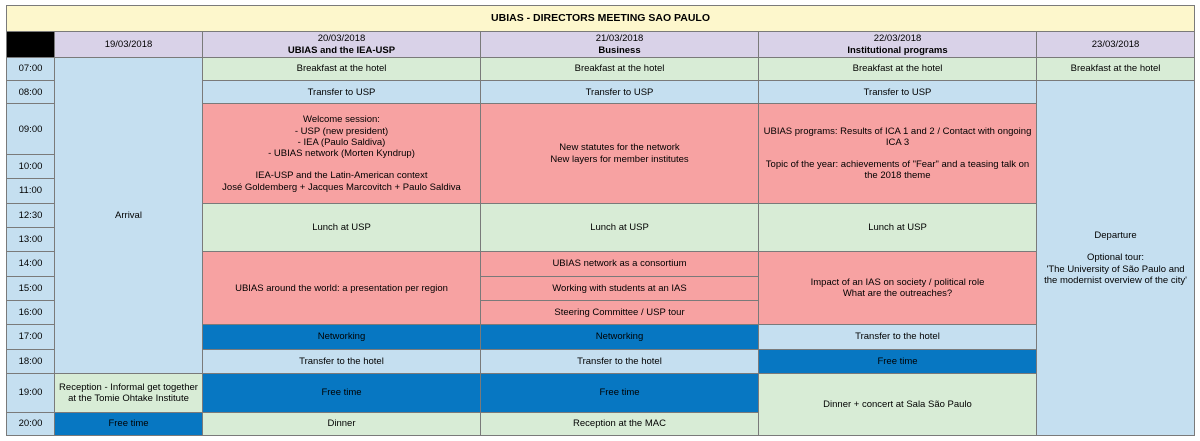 This screenshot has width=1200, height=441. What do you see at coordinates (30, 288) in the screenshot?
I see `time-slot: 15:00` at bounding box center [30, 288].